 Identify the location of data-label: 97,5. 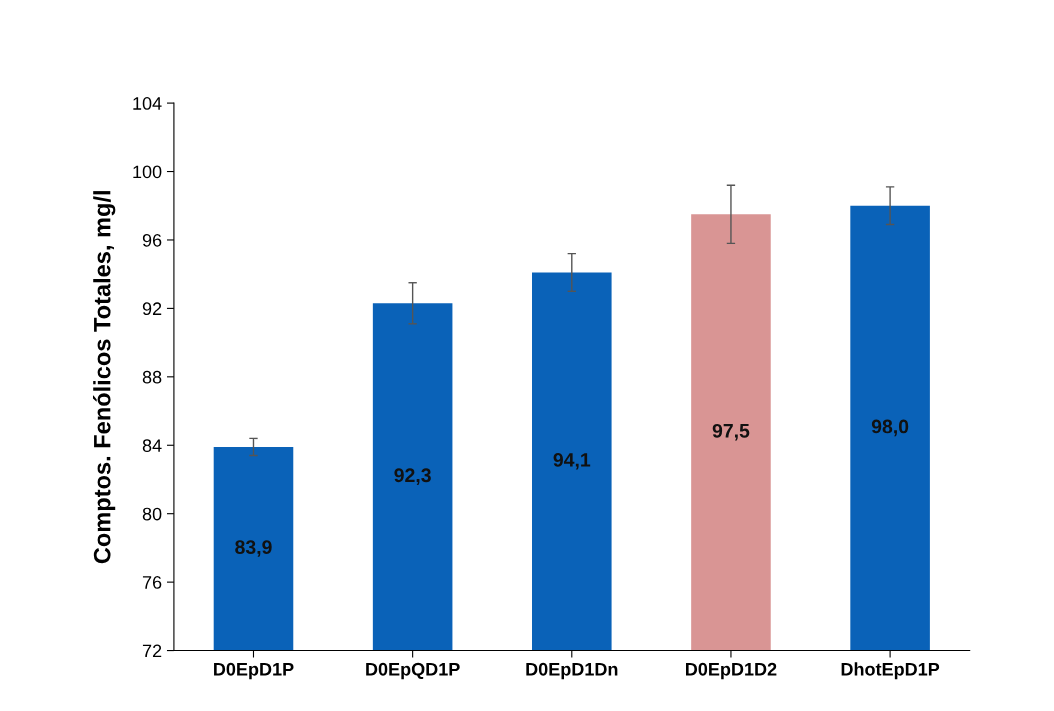
(731, 432).